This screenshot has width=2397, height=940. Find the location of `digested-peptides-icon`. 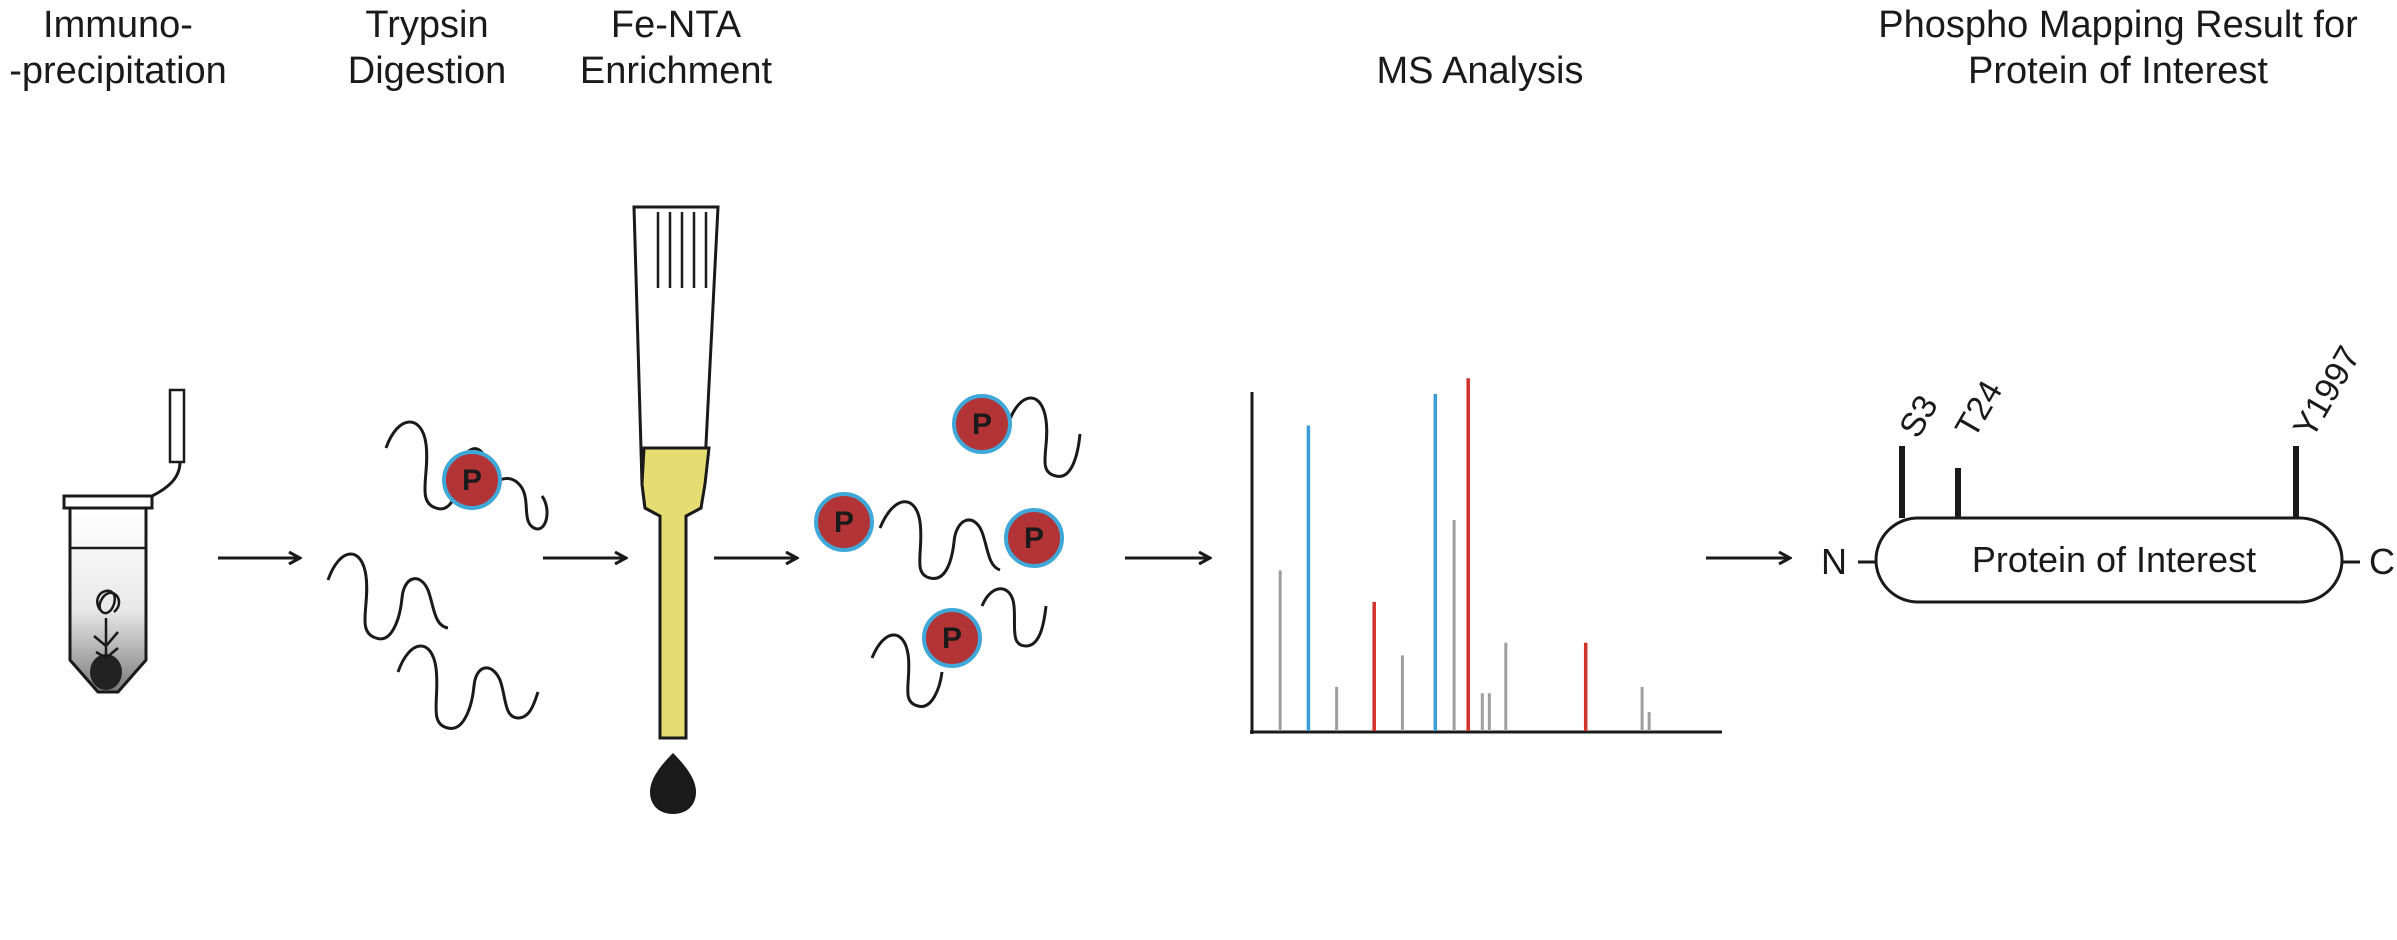

digested-peptides-icon is located at coordinates (437, 575).